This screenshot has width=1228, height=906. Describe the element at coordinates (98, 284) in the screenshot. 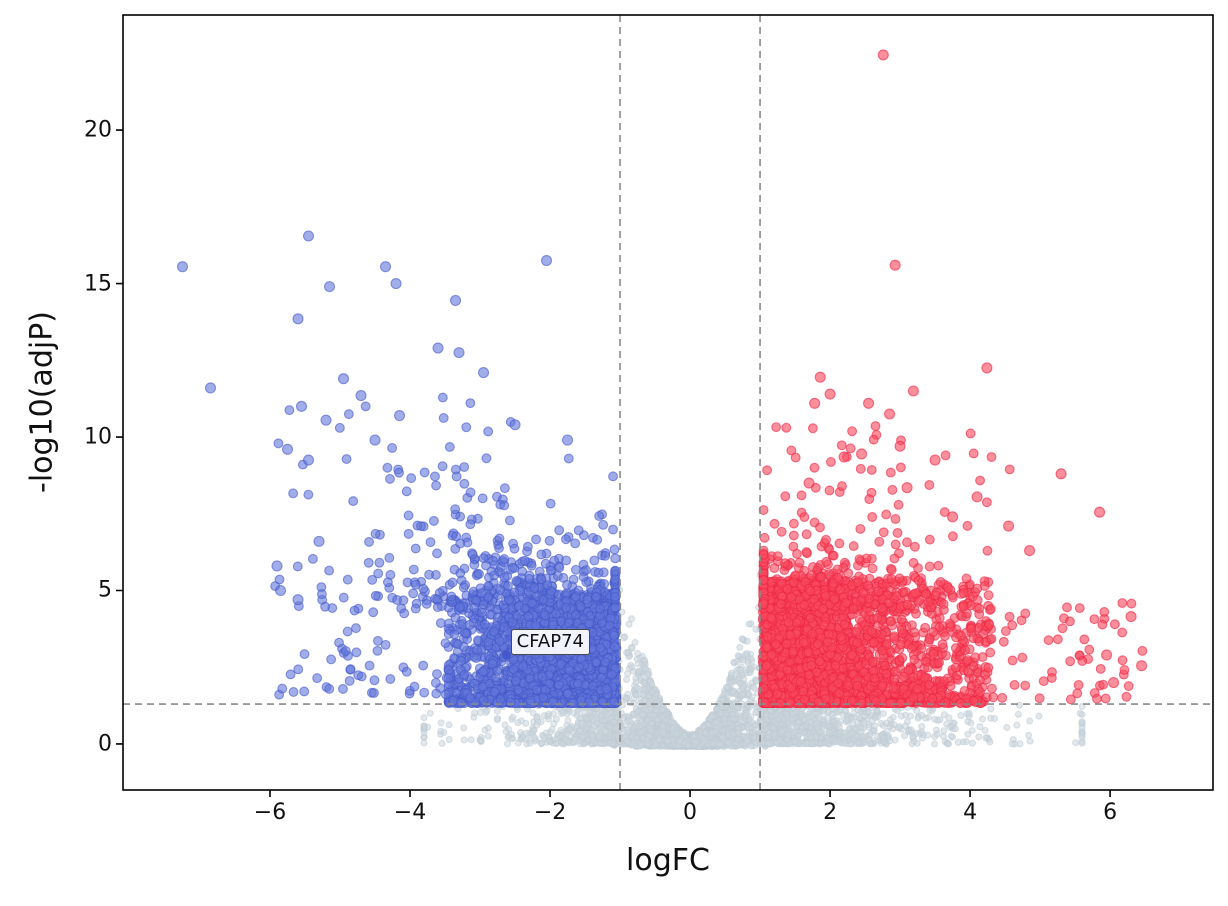

I see `y-tick-label: 15` at that location.